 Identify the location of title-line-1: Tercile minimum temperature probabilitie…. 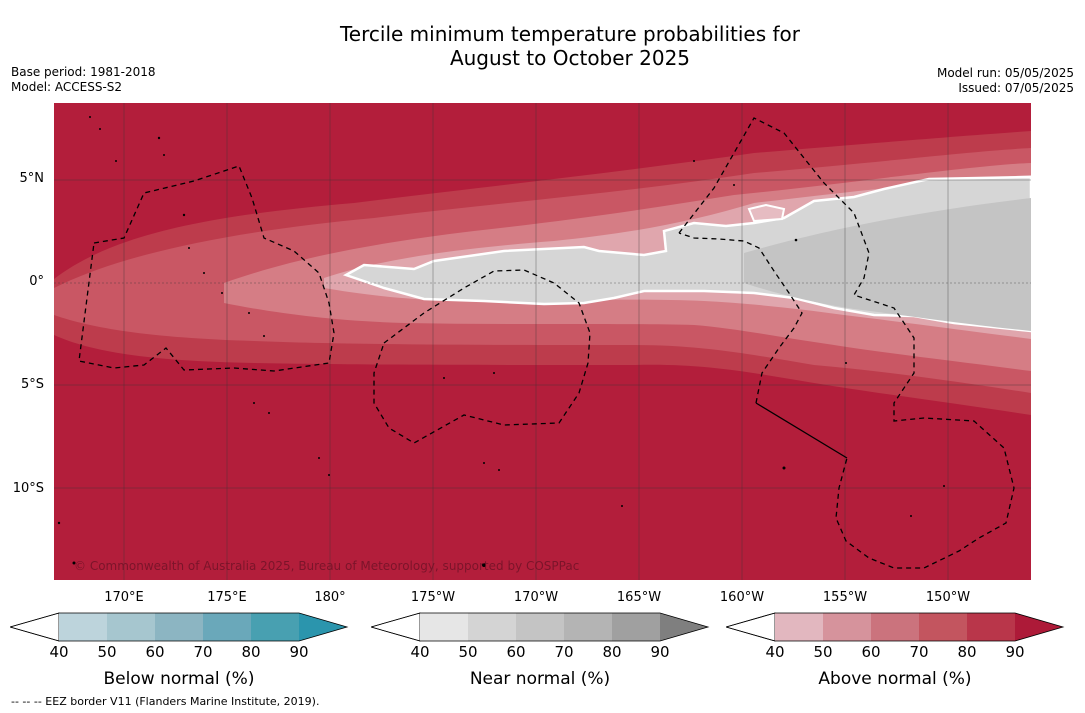
(570, 34).